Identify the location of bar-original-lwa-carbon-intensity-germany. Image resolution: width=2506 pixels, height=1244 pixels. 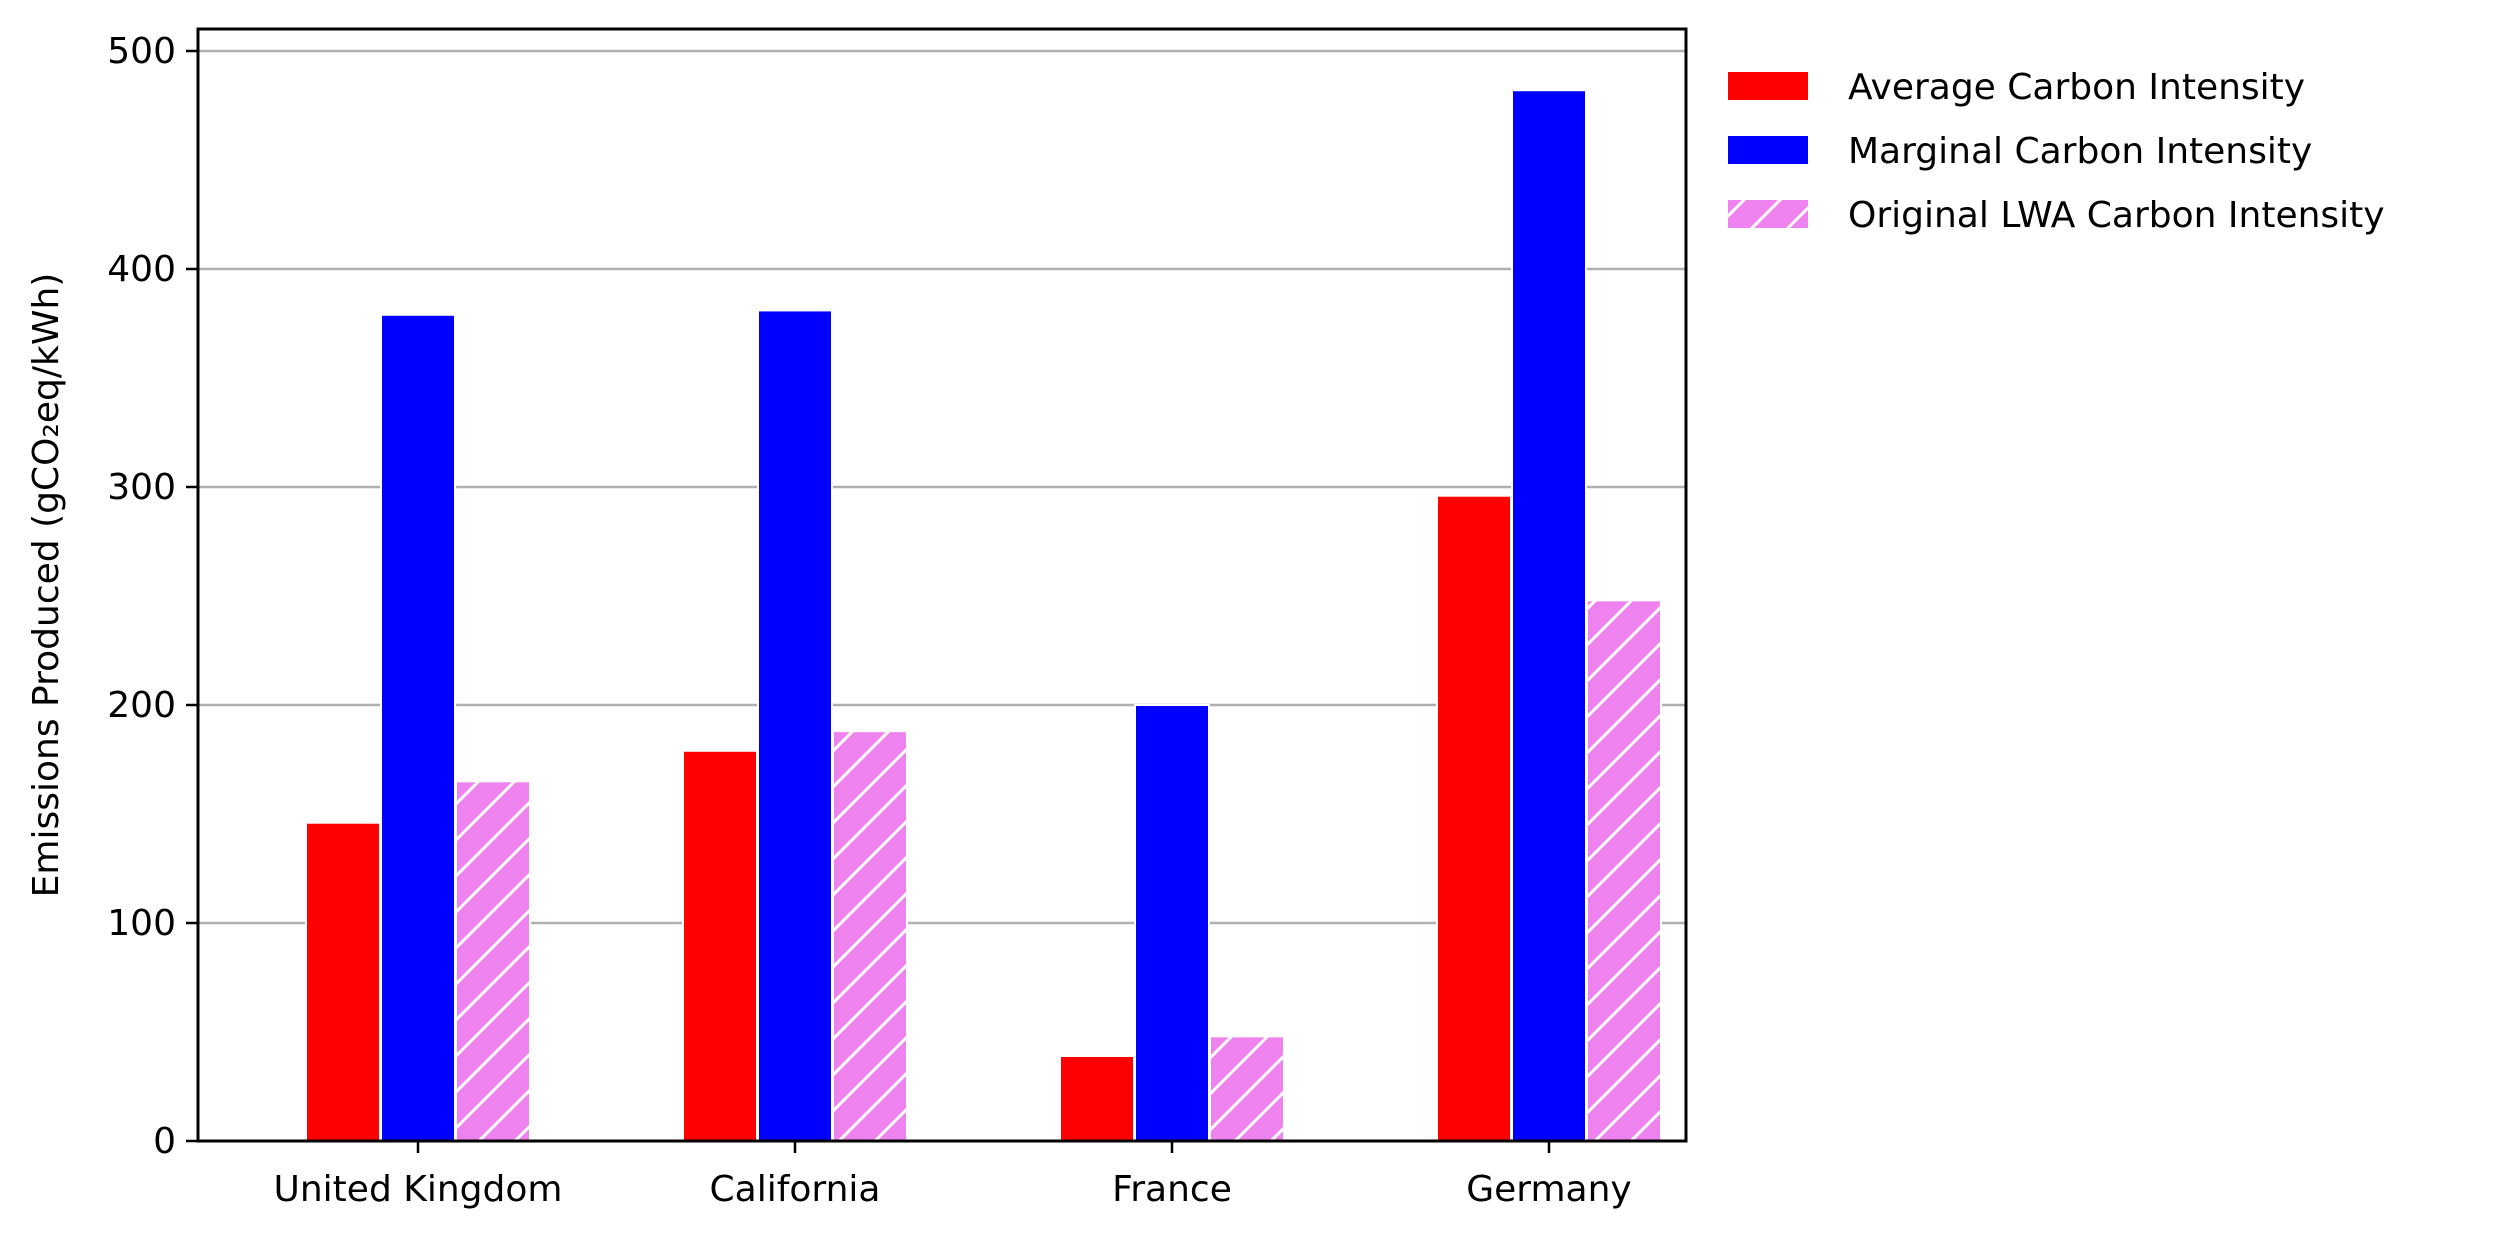
(1624, 870).